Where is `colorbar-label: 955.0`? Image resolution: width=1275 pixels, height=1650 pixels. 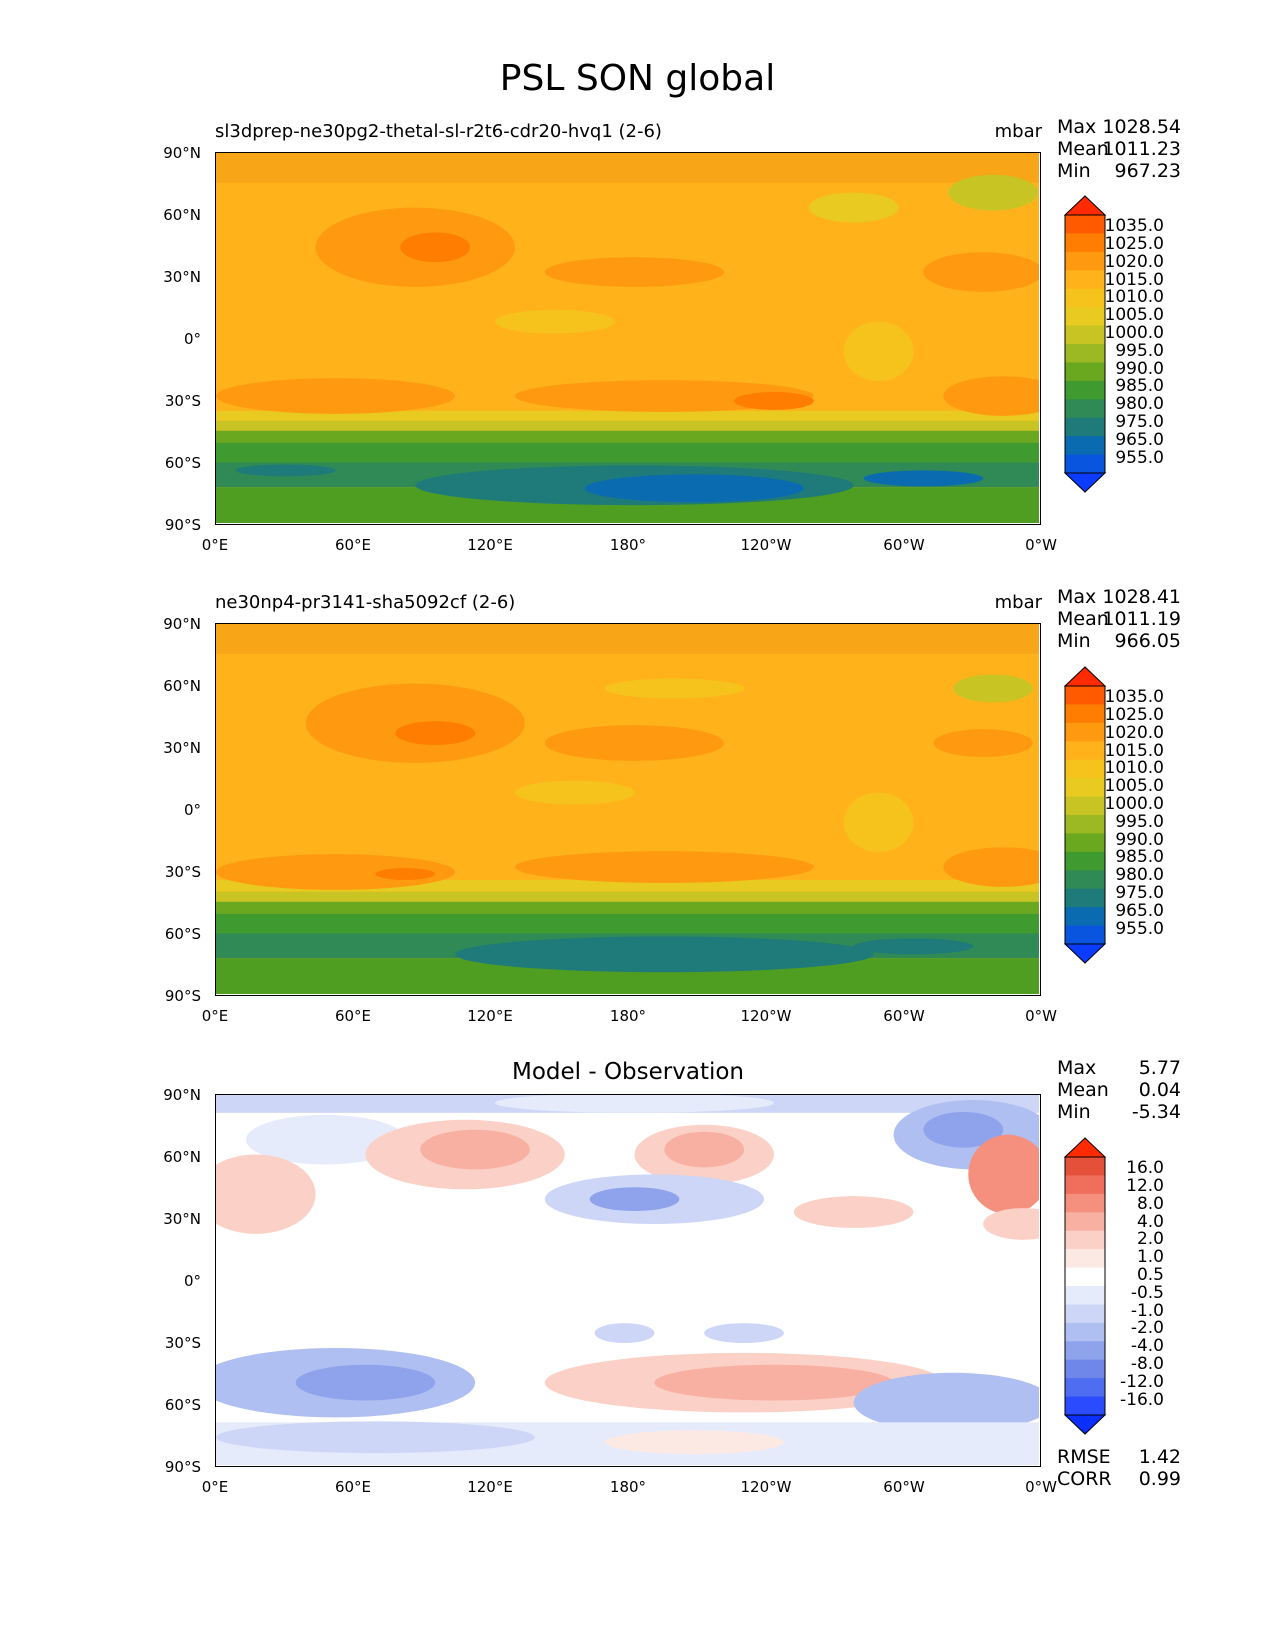
colorbar-label: 955.0 is located at coordinates (1139, 458).